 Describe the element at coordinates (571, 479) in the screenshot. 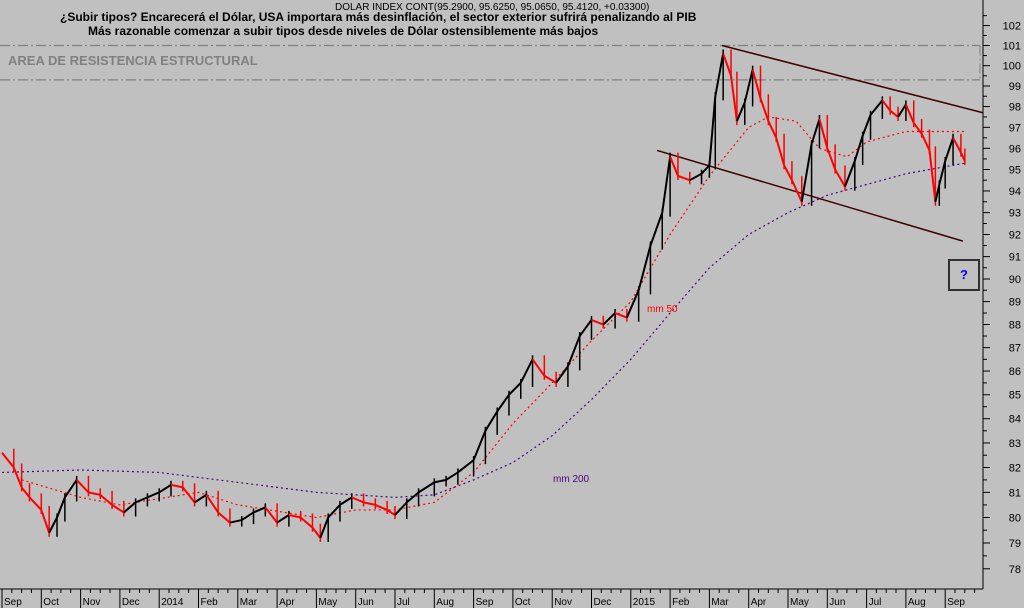

I see `mm200-label: mm 200` at that location.